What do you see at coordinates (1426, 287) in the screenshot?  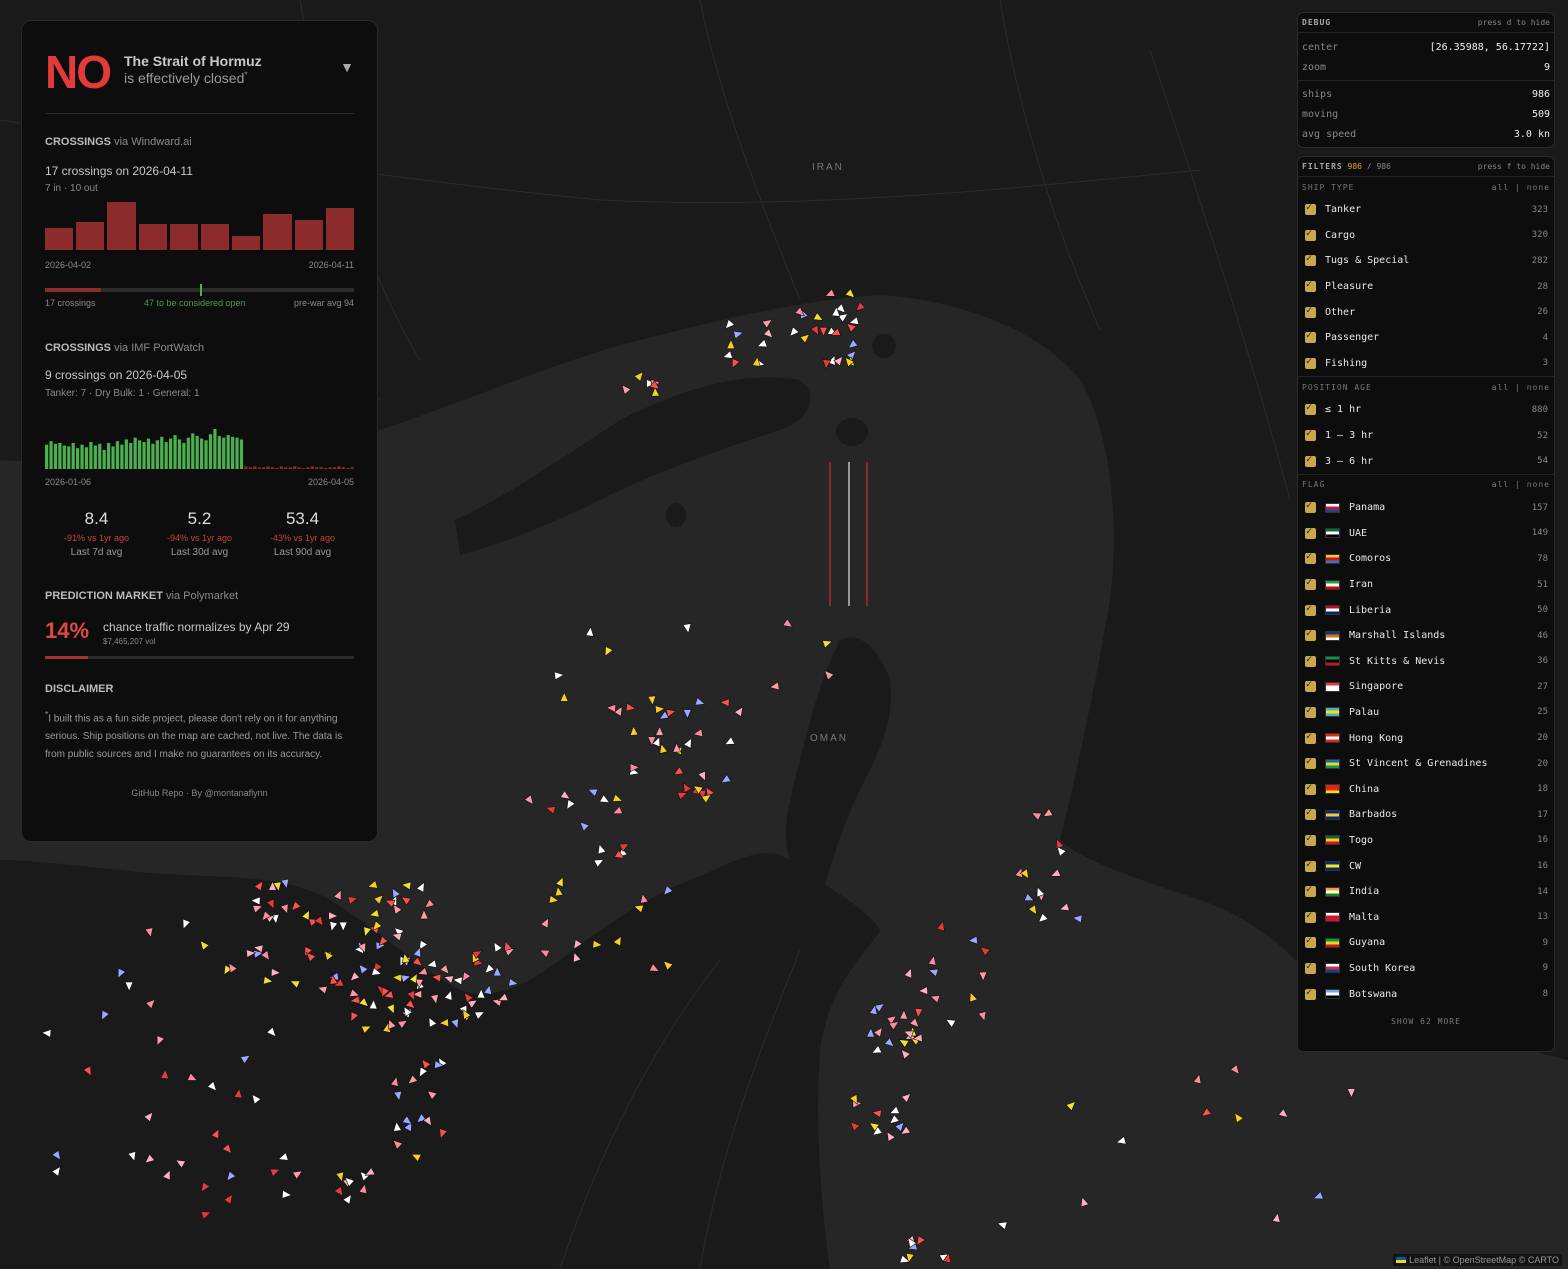 I see `filter-row: Pleasure 28` at bounding box center [1426, 287].